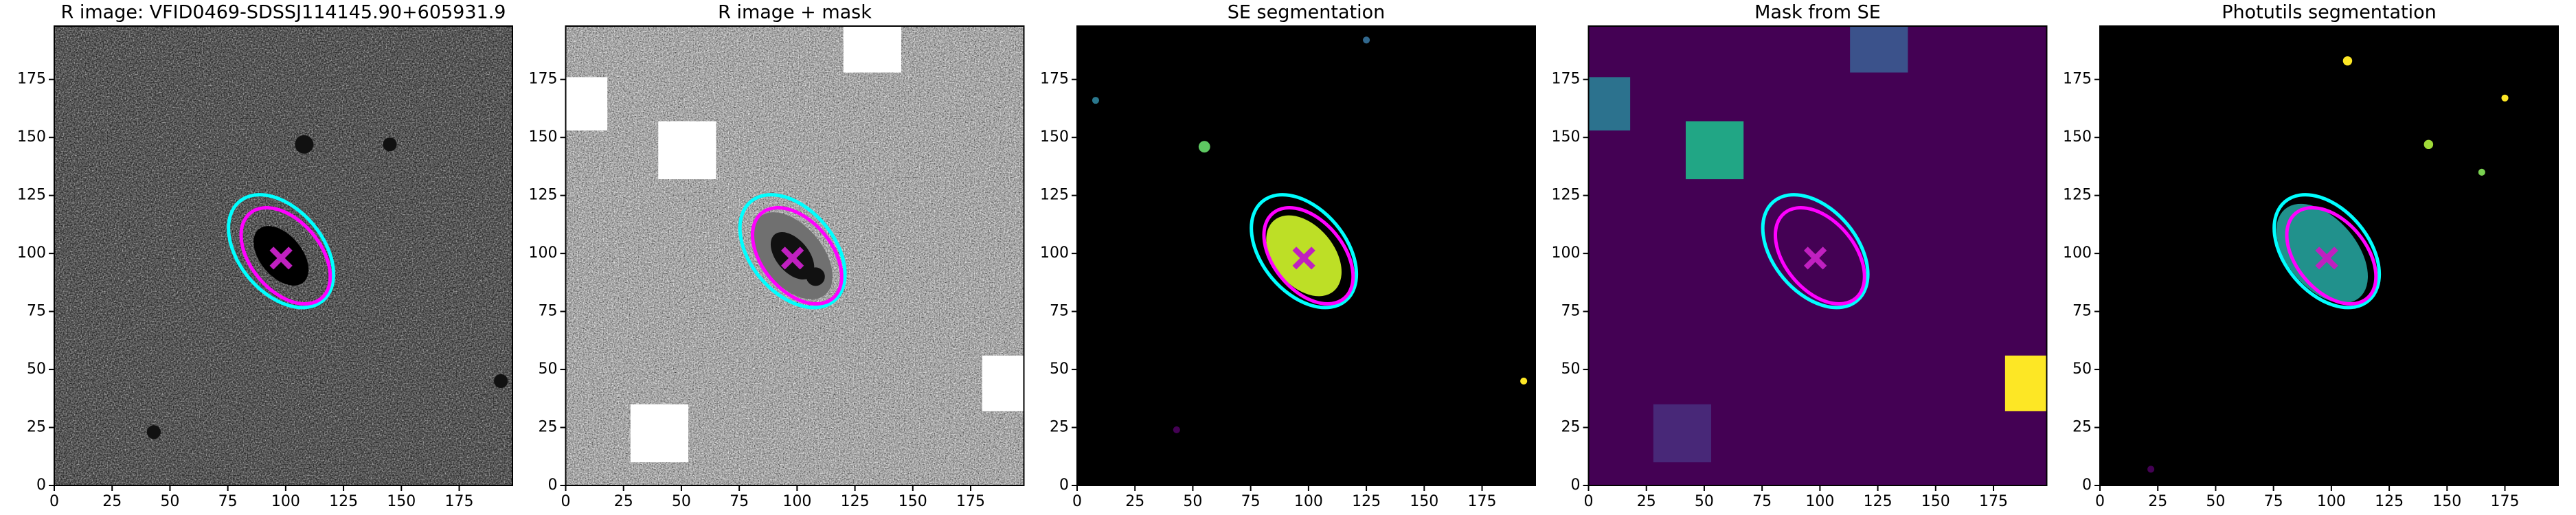 This screenshot has width=2576, height=515. Describe the element at coordinates (792, 258) in the screenshot. I see `center-marker` at that location.